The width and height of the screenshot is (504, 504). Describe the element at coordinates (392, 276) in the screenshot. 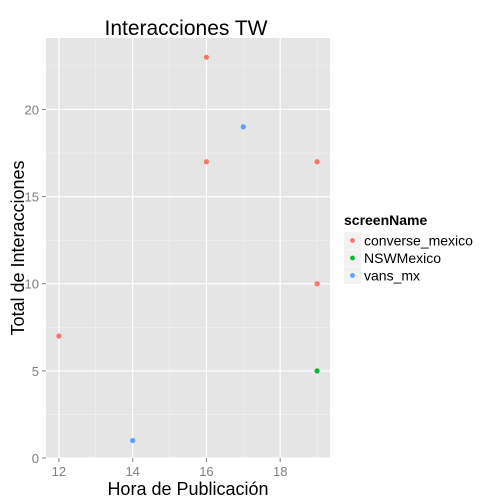

I see `legend-label: vans_mx` at that location.